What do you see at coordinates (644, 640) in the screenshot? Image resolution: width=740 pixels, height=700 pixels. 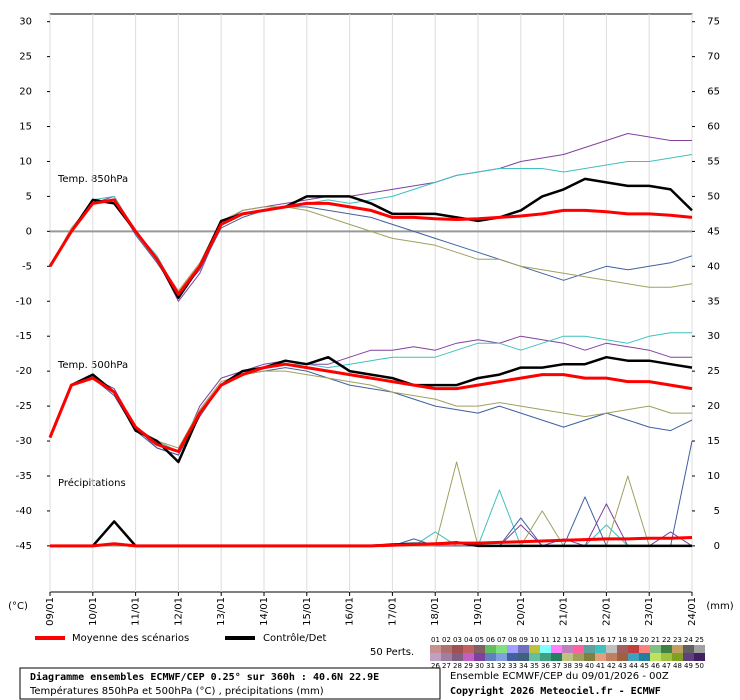 I see `member-label: 20` at bounding box center [644, 640].